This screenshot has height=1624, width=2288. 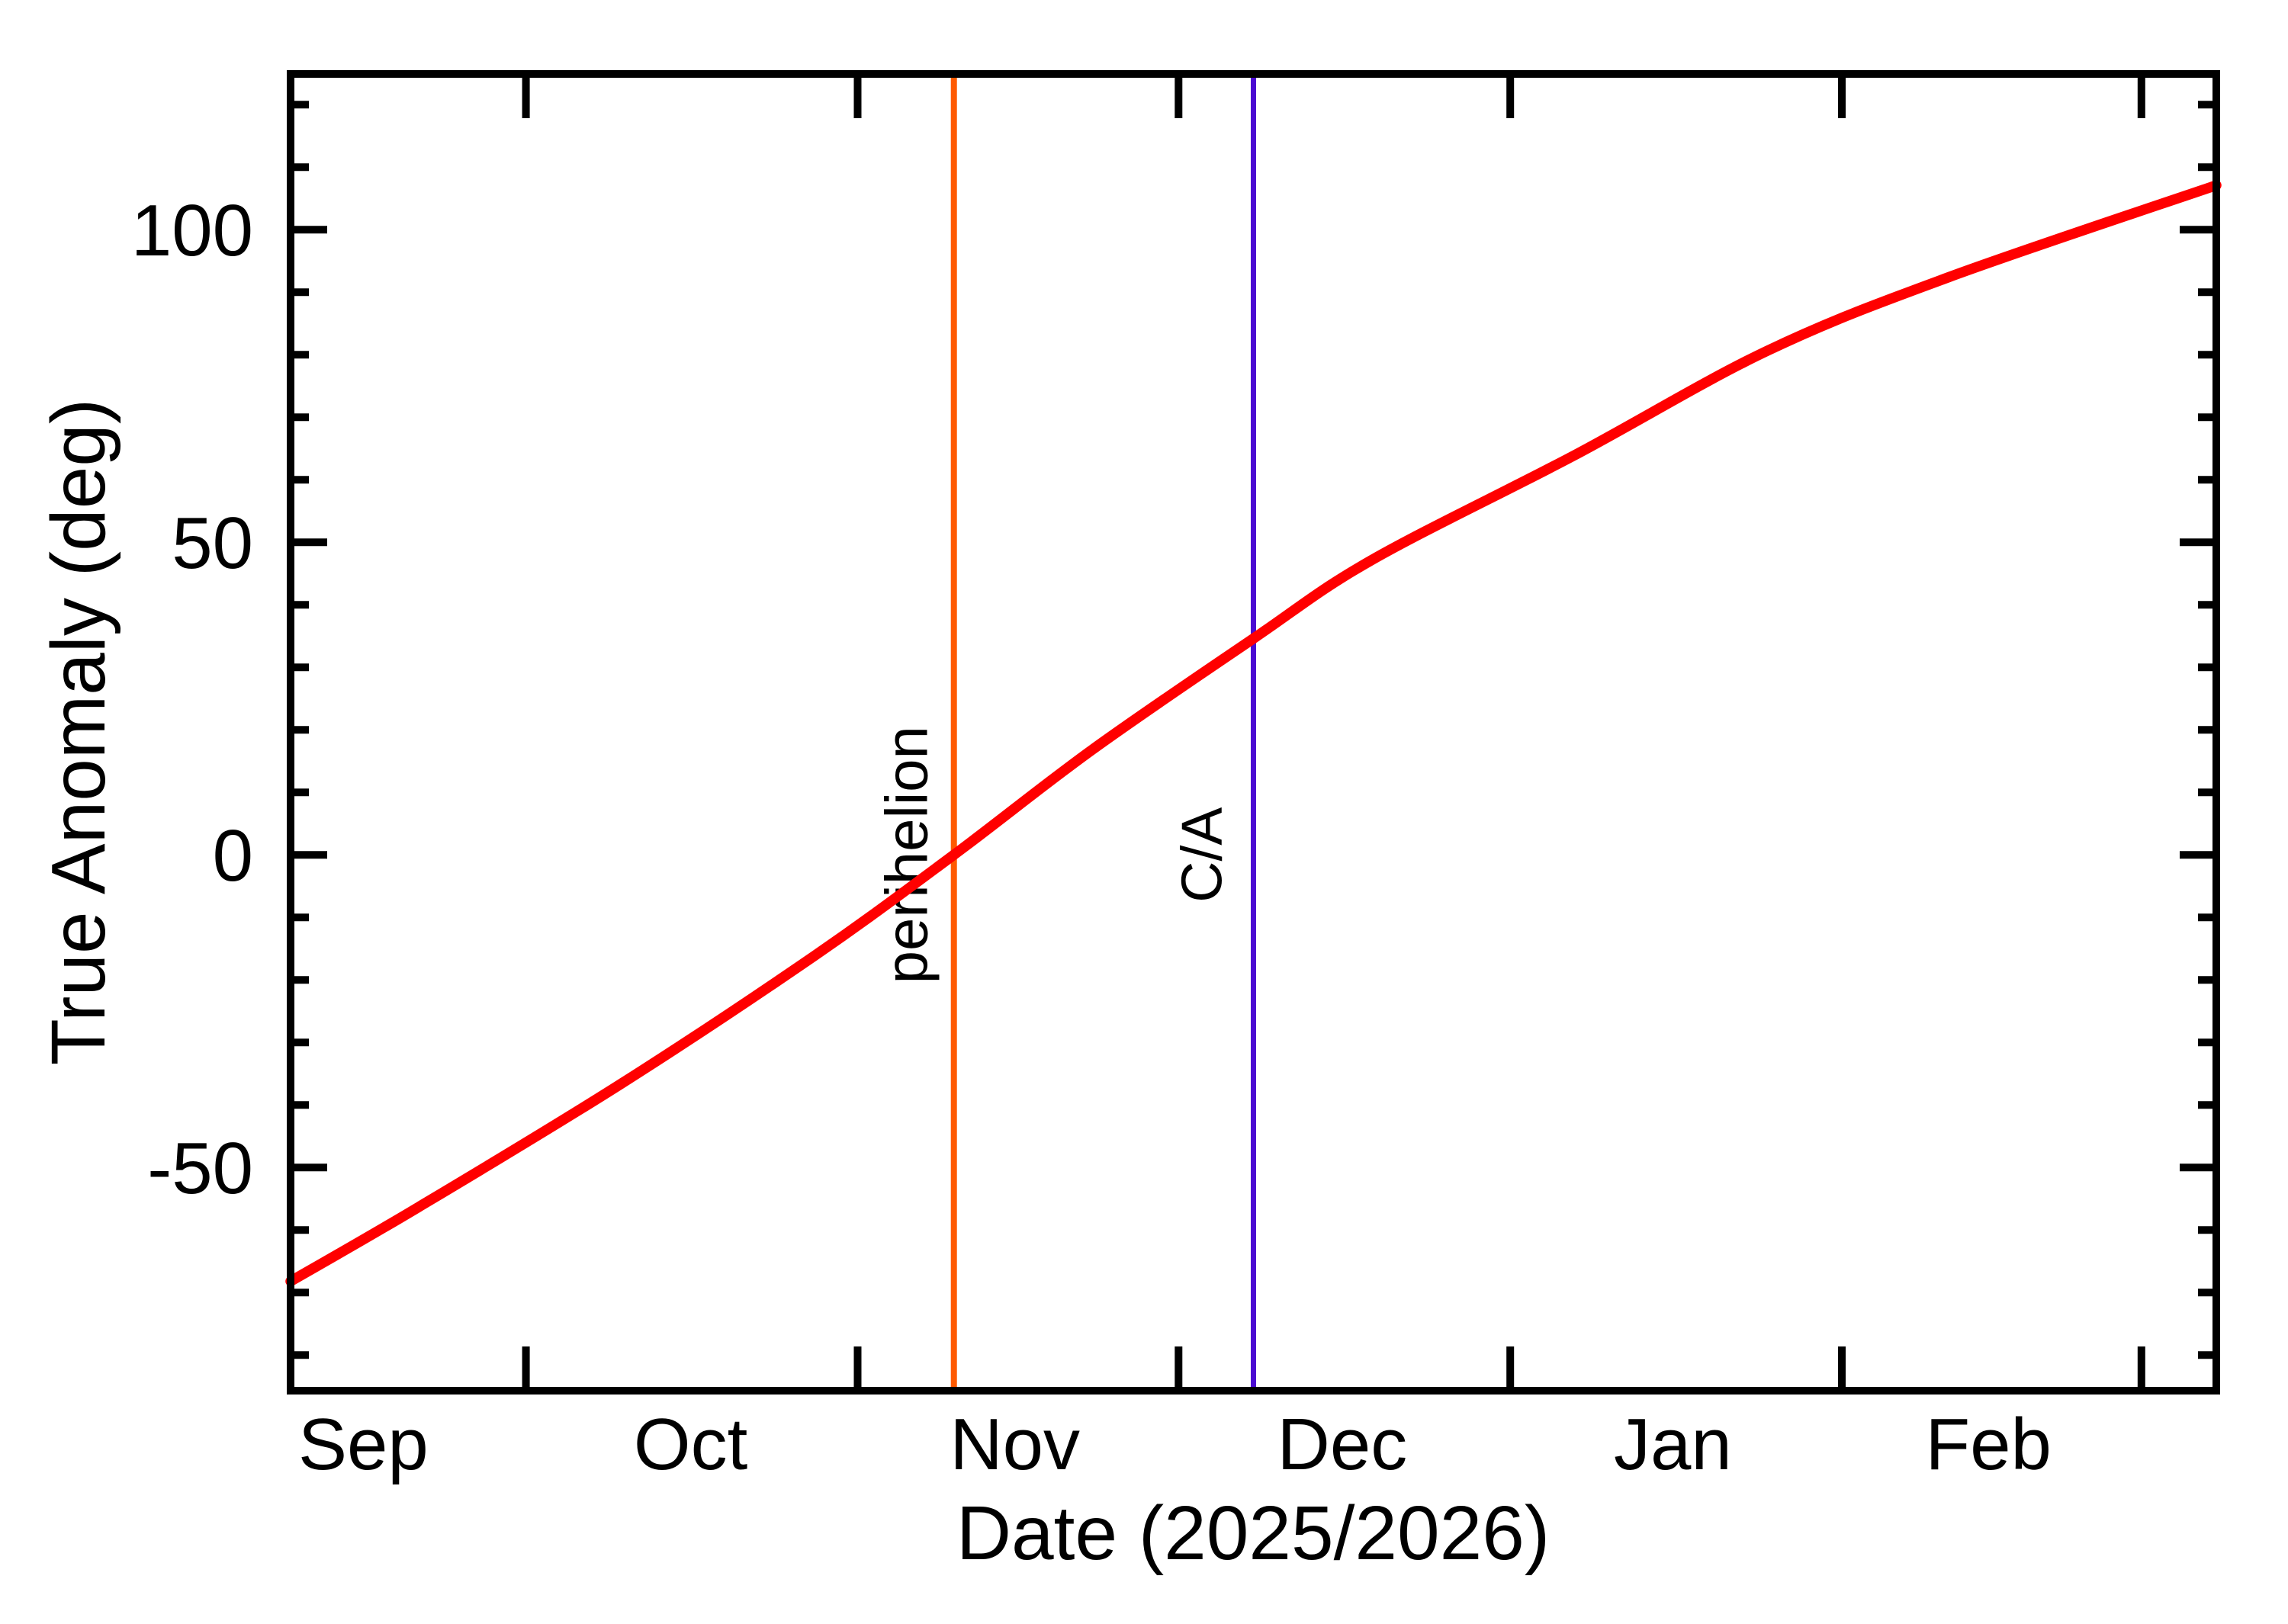 What do you see at coordinates (78, 732) in the screenshot?
I see `y-axis-title: True Anomaly (deg)` at bounding box center [78, 732].